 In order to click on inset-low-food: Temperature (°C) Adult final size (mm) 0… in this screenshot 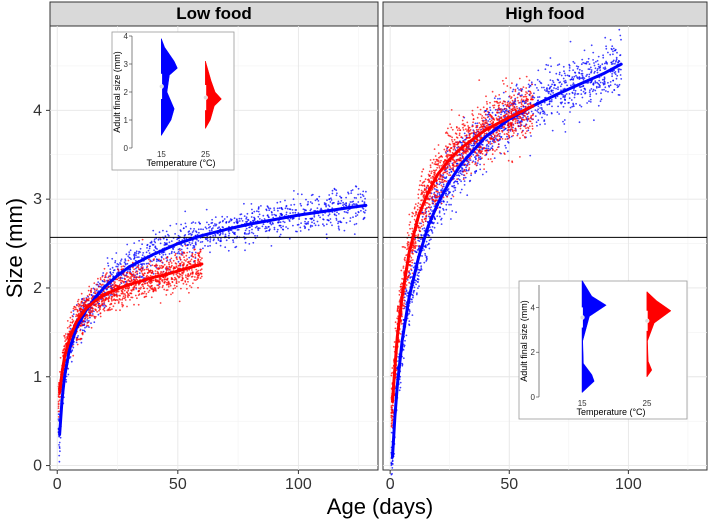, I will do `click(173, 101)`.